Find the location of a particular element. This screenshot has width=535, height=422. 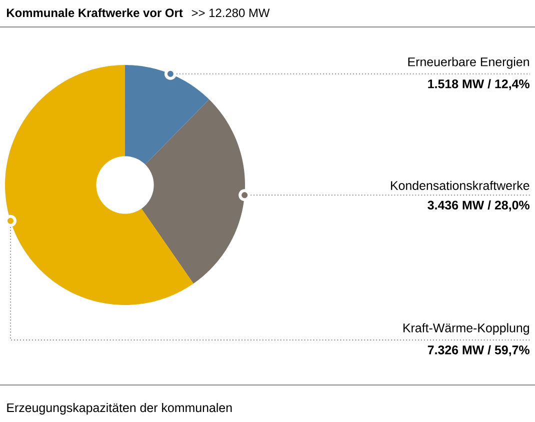

slice-label: Kondensationskraftwerke is located at coordinates (460, 185).